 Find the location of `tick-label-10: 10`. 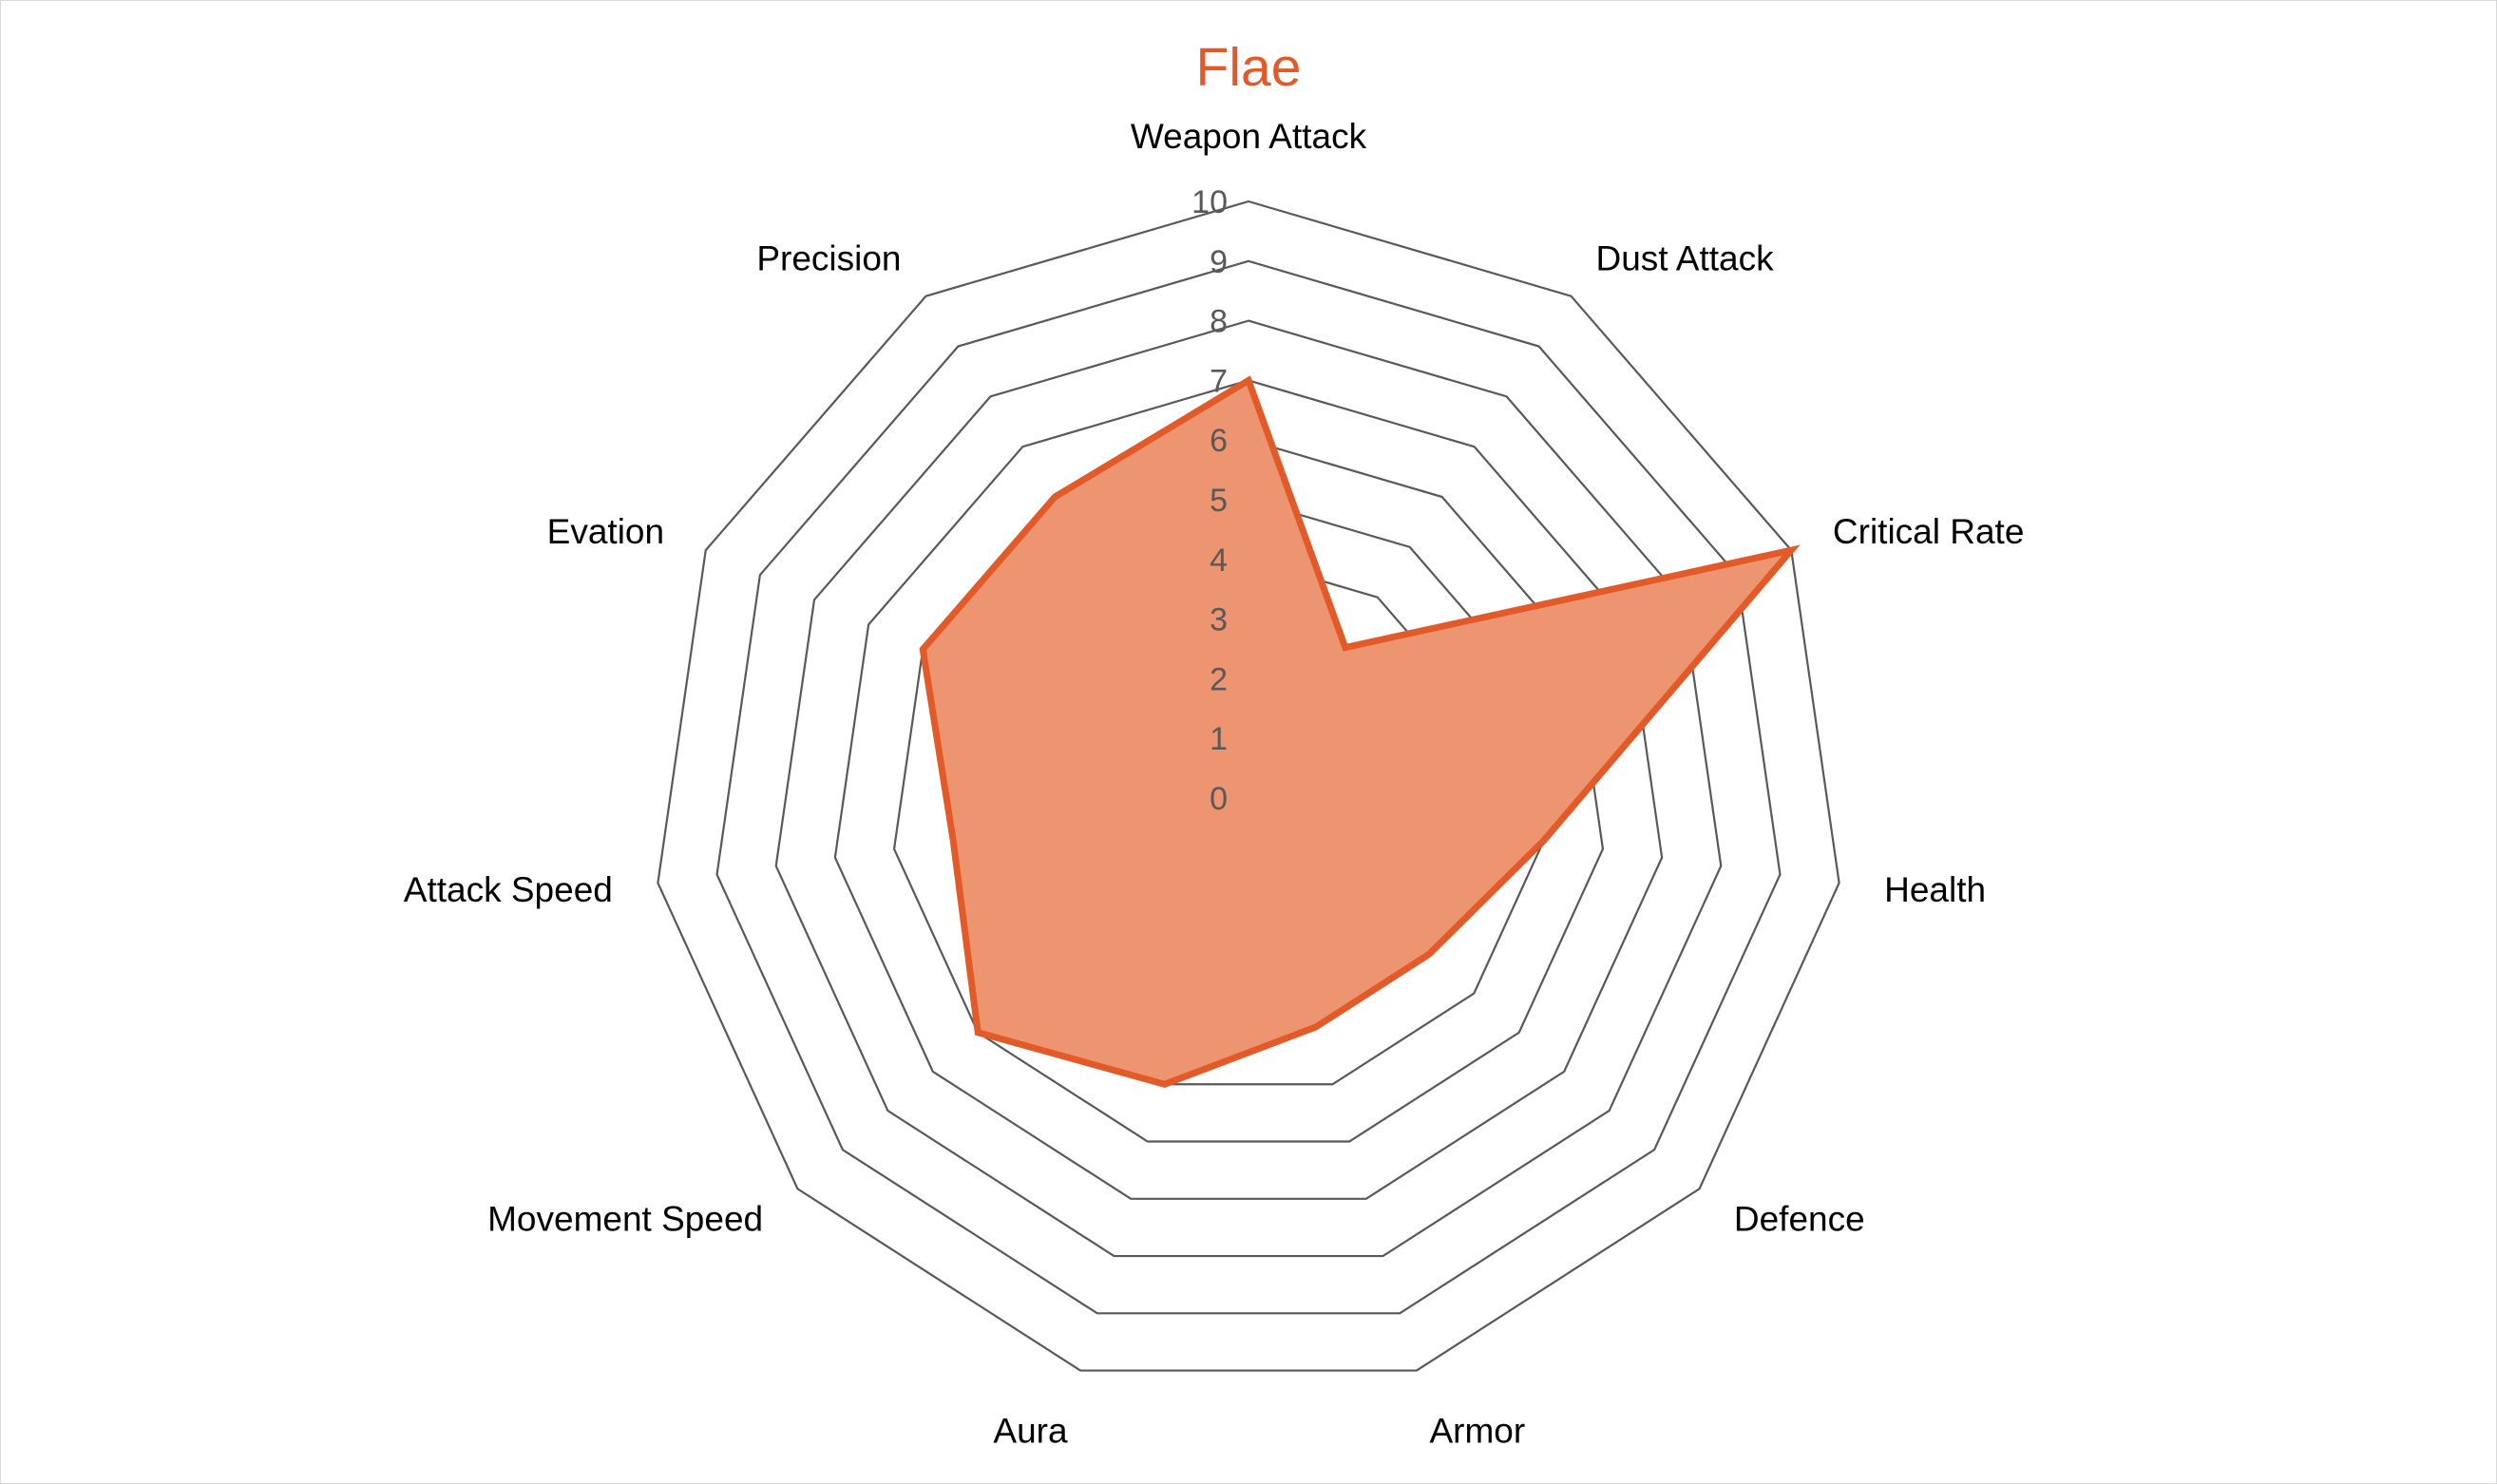

tick-label-10: 10 is located at coordinates (1209, 202).